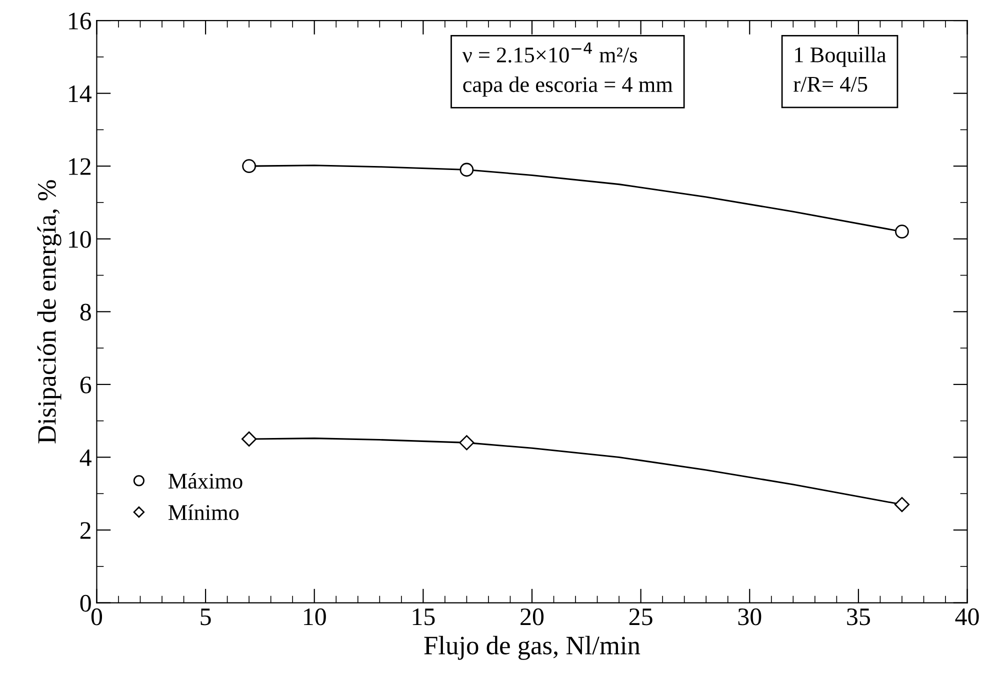 The width and height of the screenshot is (987, 685). What do you see at coordinates (532, 617) in the screenshot?
I see `x-tick-label: 20` at bounding box center [532, 617].